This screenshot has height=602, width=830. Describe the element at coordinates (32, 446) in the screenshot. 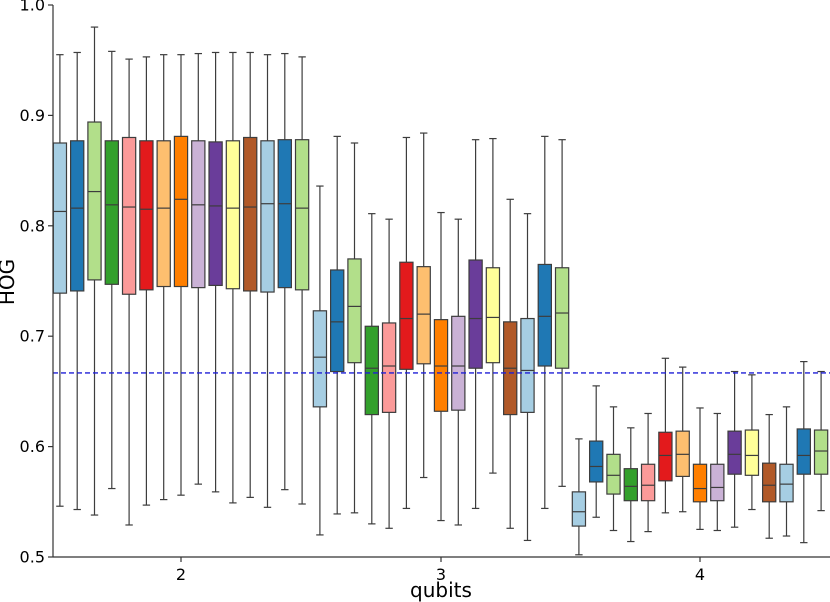

I see `y-tick-label: 0.6` at that location.